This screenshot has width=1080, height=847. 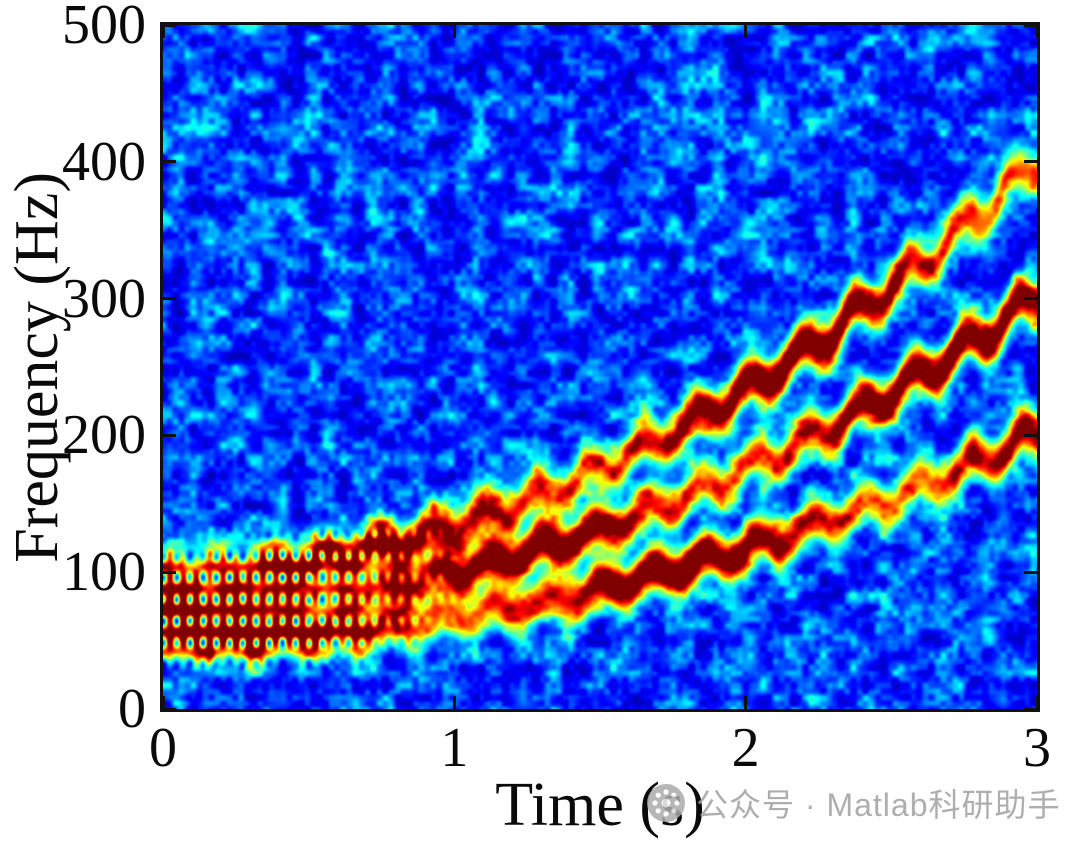 What do you see at coordinates (104, 161) in the screenshot?
I see `y-tick-label: 400` at bounding box center [104, 161].